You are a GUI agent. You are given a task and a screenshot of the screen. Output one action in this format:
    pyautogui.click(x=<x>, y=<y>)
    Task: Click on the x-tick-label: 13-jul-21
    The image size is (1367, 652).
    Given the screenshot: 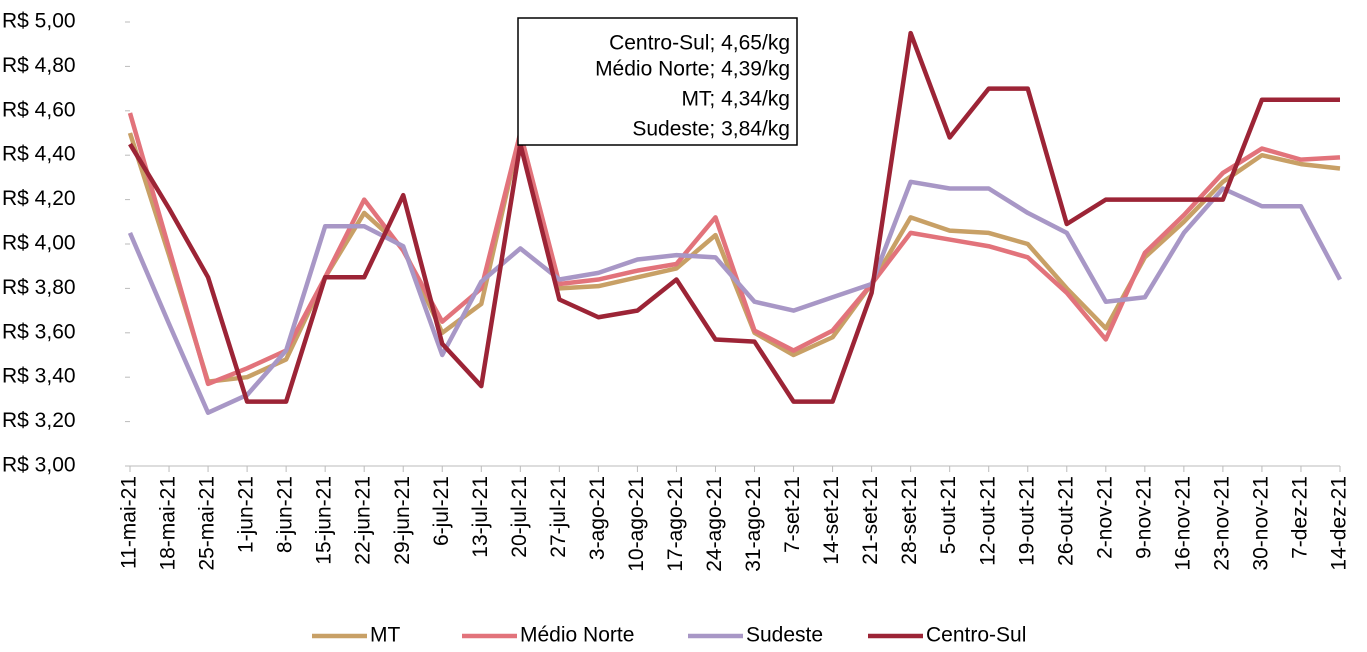 What is the action you would take?
    pyautogui.click(x=480, y=517)
    